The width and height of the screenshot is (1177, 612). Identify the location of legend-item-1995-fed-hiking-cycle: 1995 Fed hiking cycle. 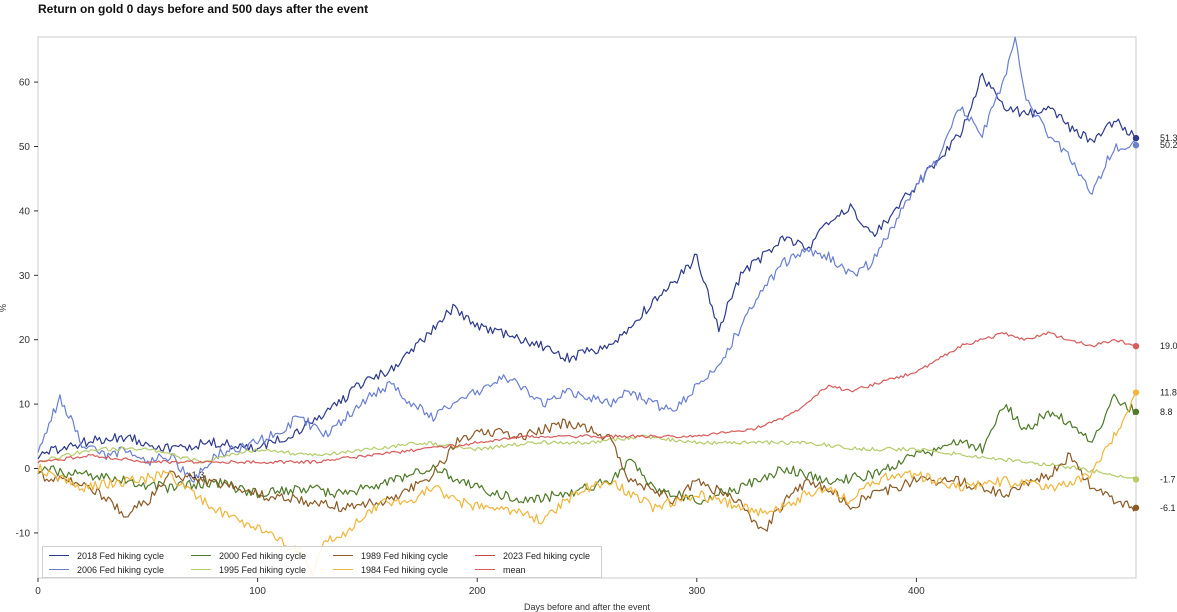
(248, 569).